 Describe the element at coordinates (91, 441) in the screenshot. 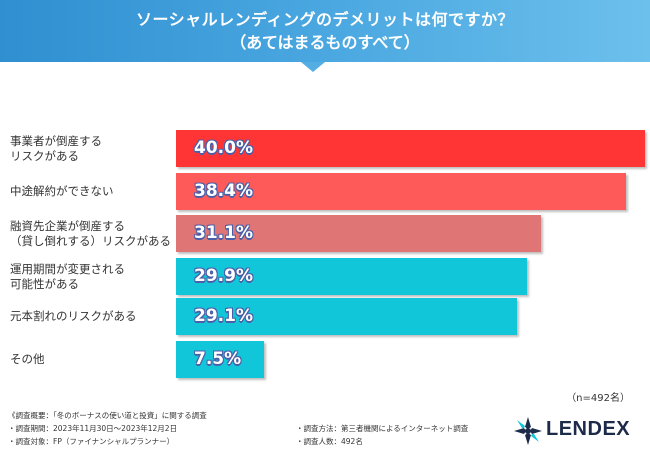

I see `survey-target: ・調査対象：FP（ファイナンシャルプランナー）` at that location.